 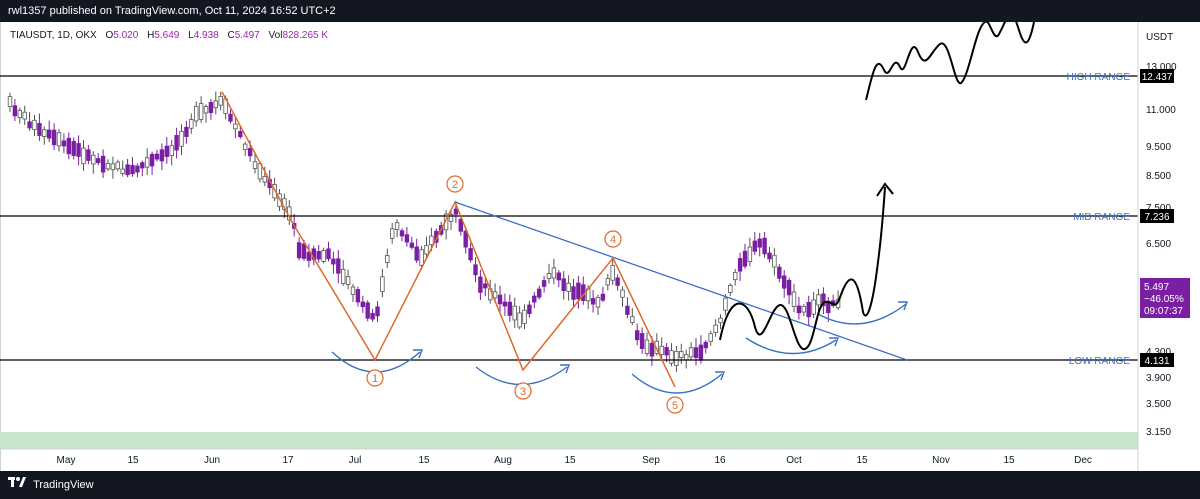 I want to click on time-tick-label: Nov, so click(x=941, y=460).